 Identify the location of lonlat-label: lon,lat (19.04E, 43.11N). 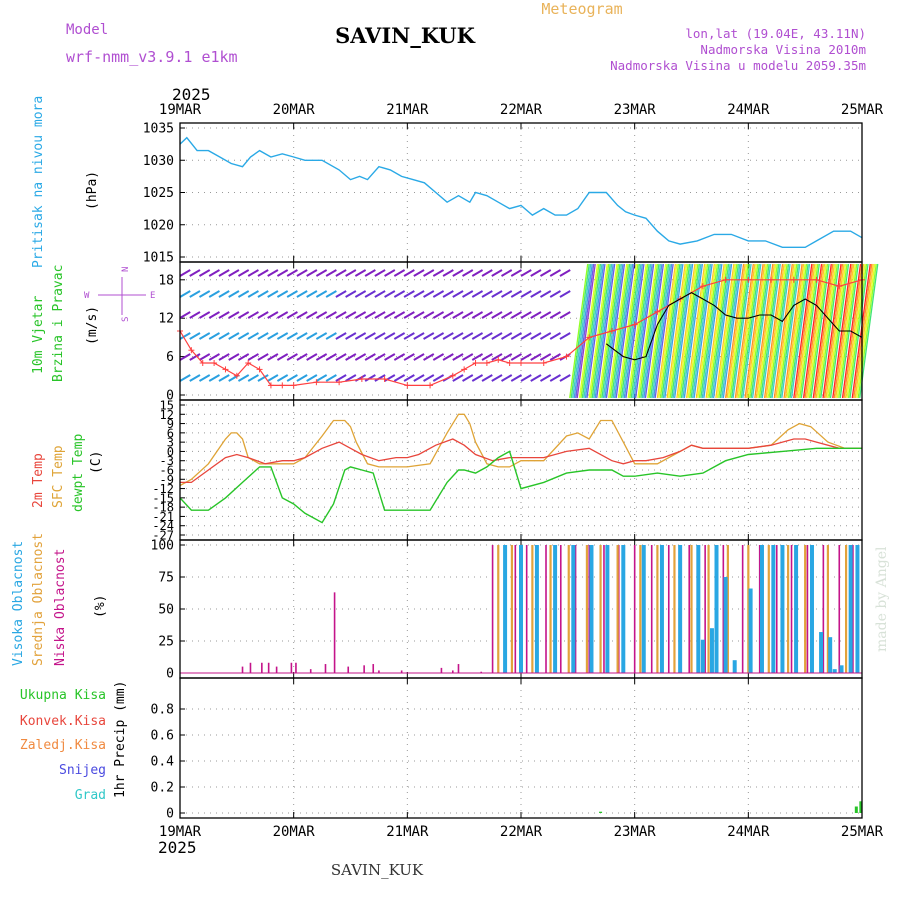
(775, 33).